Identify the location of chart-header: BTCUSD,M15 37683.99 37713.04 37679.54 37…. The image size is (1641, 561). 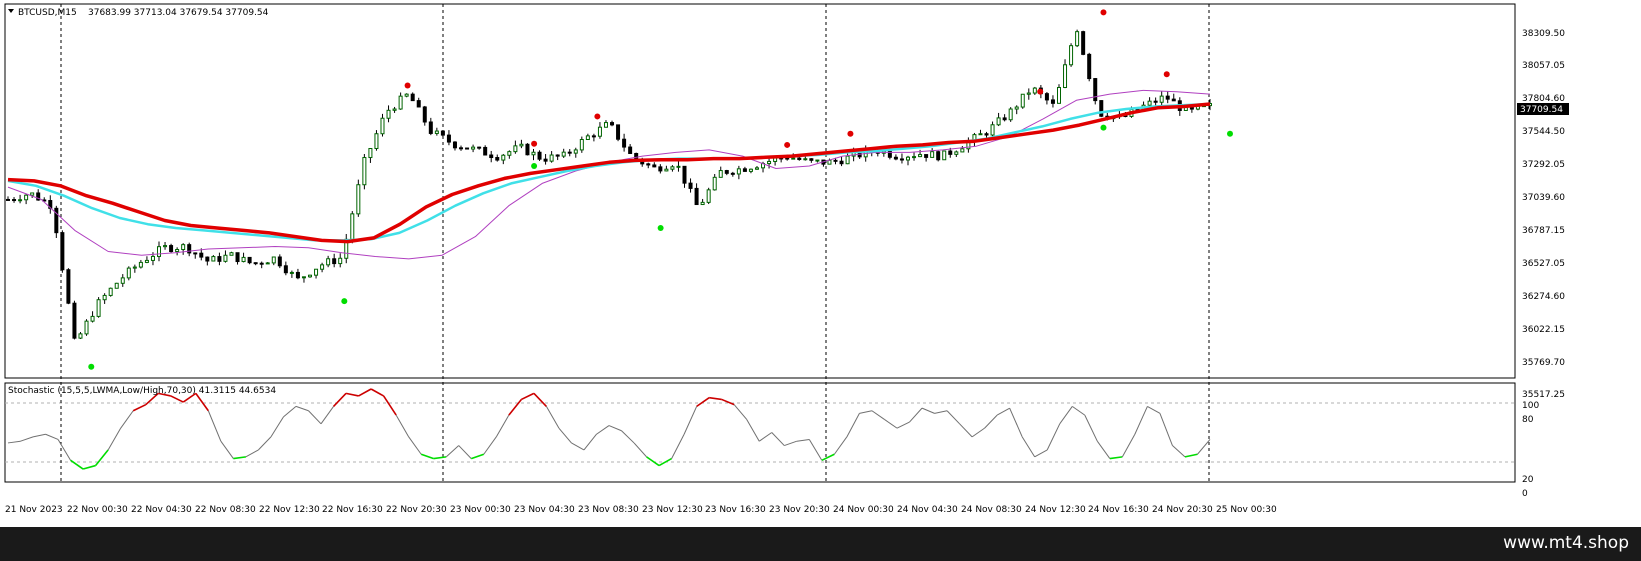
(138, 13).